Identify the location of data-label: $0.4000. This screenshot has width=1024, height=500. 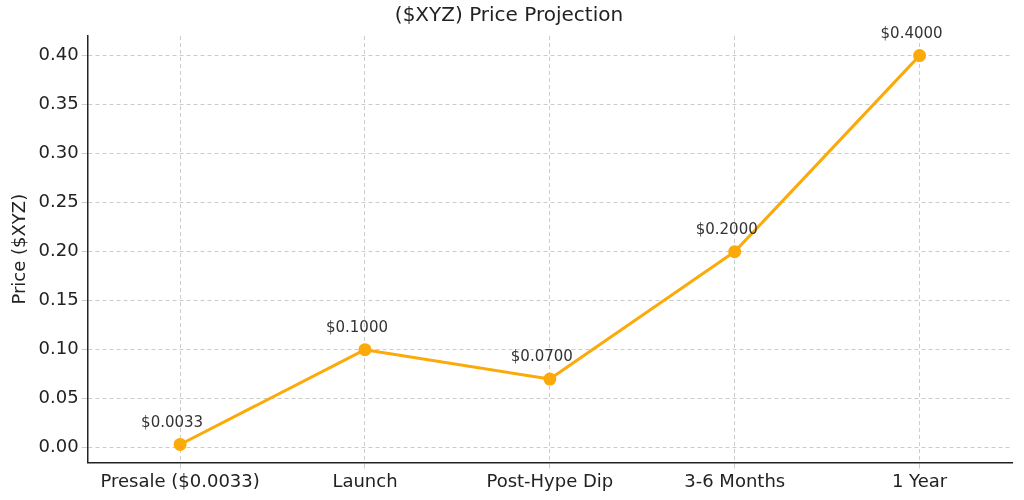
(911, 33).